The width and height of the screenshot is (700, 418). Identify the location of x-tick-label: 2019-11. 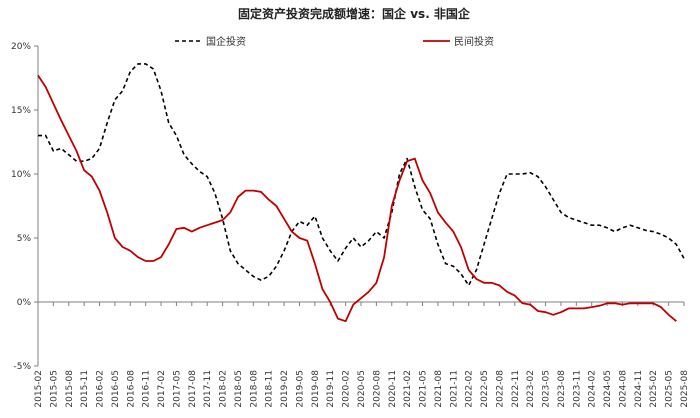
(331, 389).